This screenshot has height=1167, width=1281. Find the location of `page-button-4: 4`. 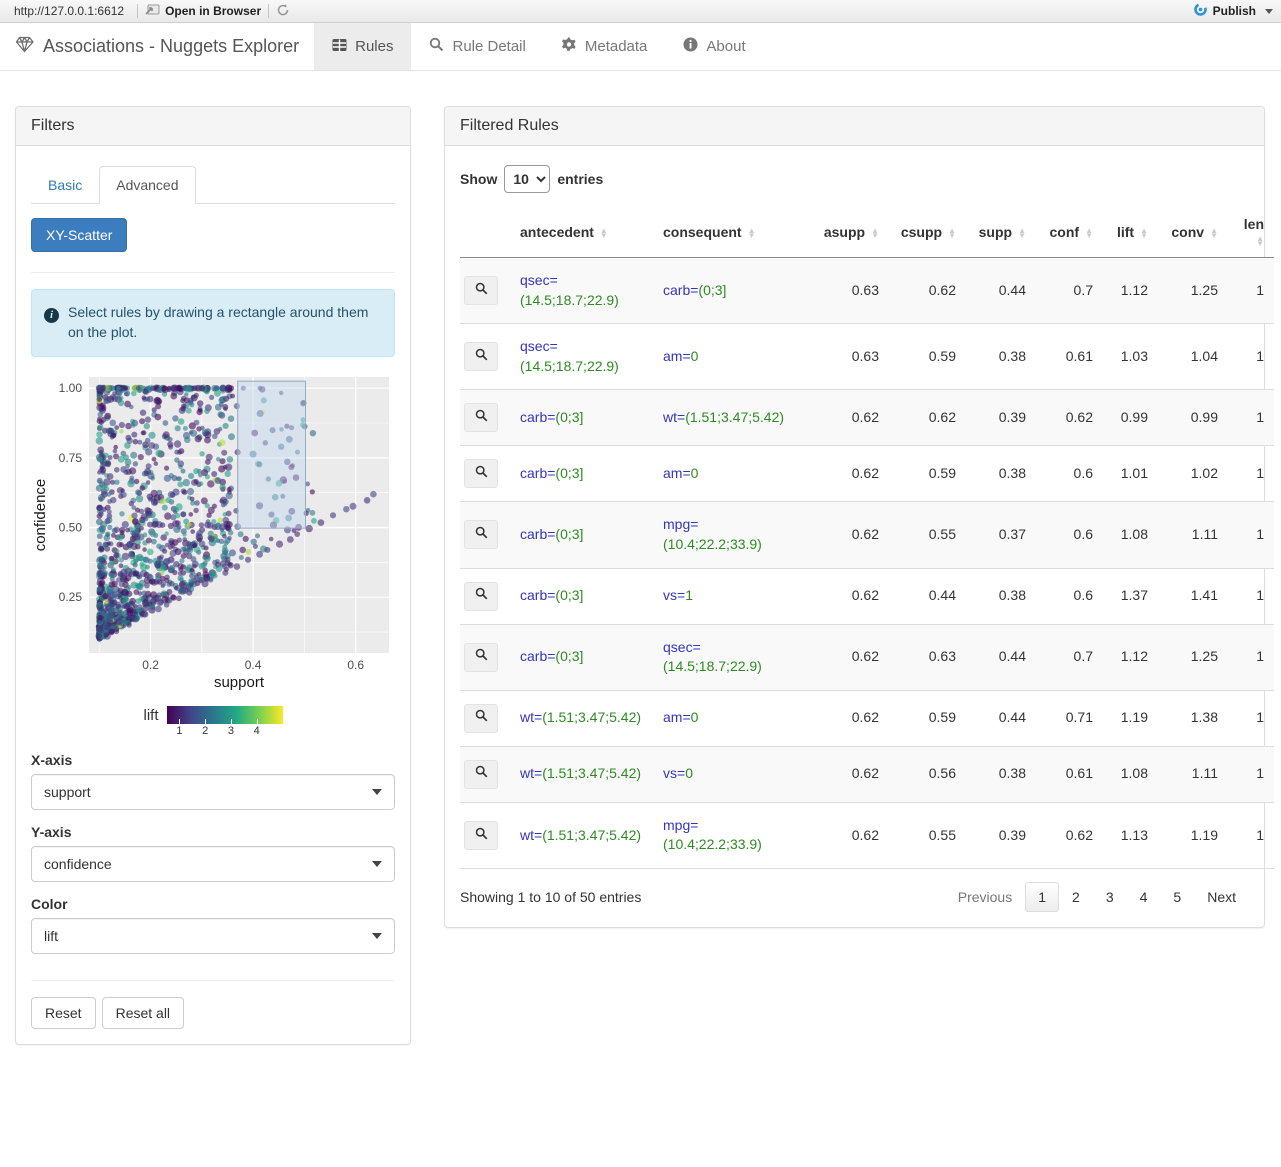

page-button-4: 4 is located at coordinates (1143, 896).